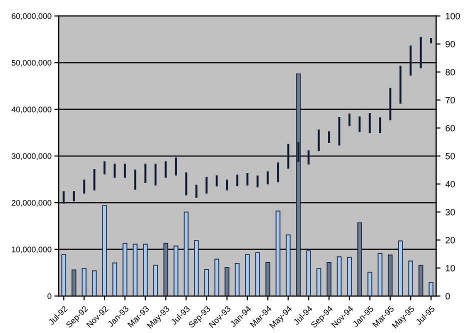  I want to click on y2-tick-label: 40, so click(450, 184).